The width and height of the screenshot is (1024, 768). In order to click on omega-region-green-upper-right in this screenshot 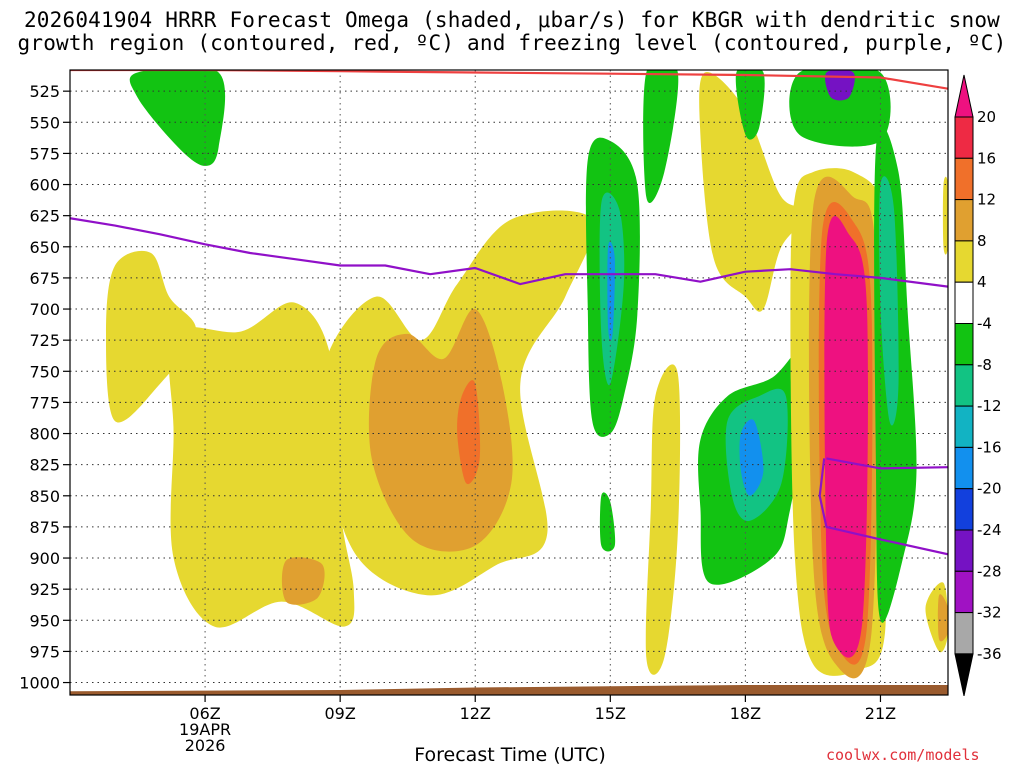, I will do `click(750, 105)`.